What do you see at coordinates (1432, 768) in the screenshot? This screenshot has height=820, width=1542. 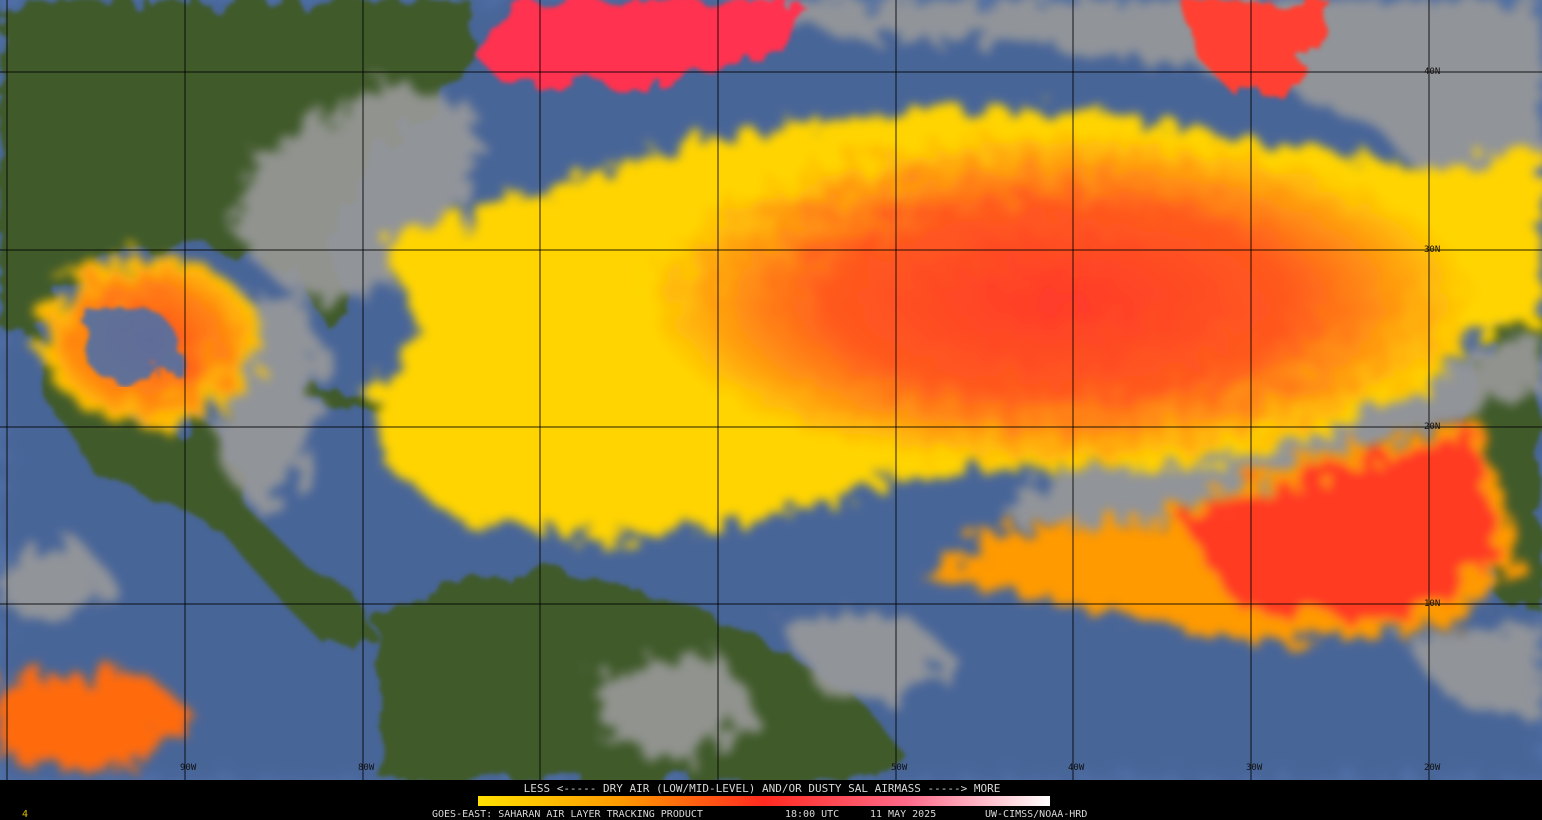 I see `longitude-label: 20W` at bounding box center [1432, 768].